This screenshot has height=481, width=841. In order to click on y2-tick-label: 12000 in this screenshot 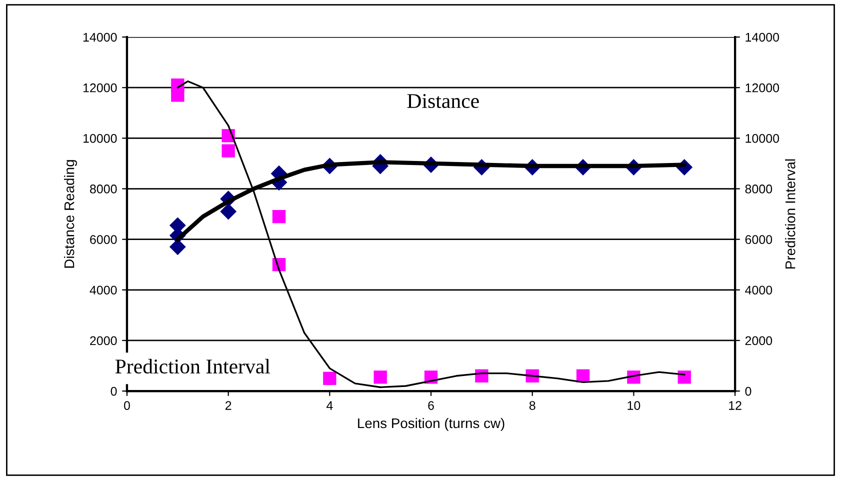, I will do `click(763, 87)`.